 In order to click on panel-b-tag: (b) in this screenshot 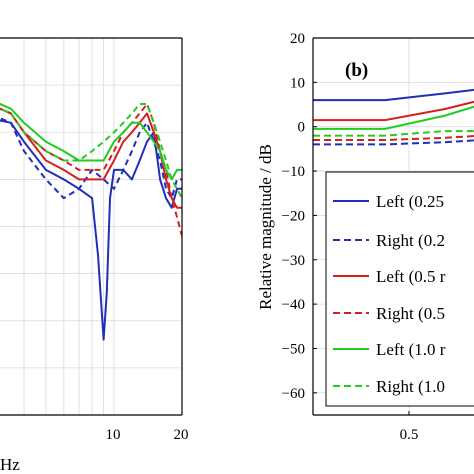, I will do `click(356, 70)`.